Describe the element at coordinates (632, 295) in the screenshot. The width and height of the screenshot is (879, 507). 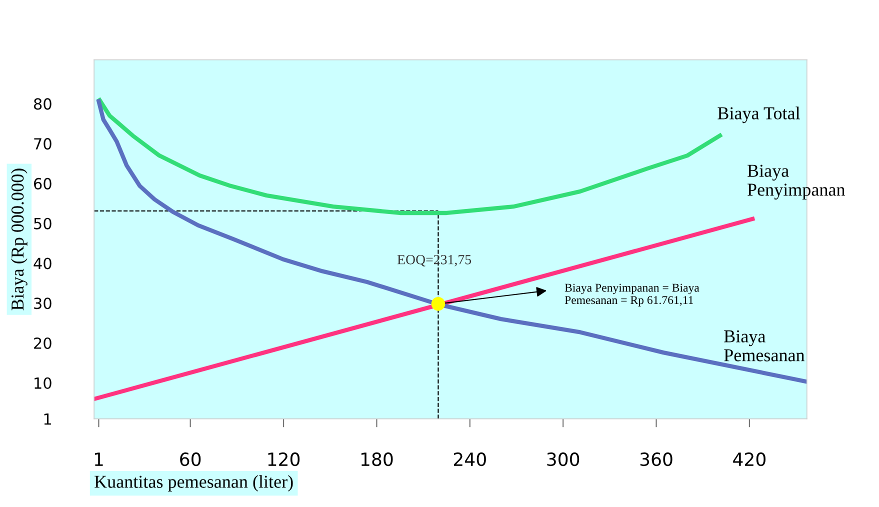
I see `annotation: Biaya Penyimpanan = Biaya Pemesanan = Rp 61.761,11` at that location.